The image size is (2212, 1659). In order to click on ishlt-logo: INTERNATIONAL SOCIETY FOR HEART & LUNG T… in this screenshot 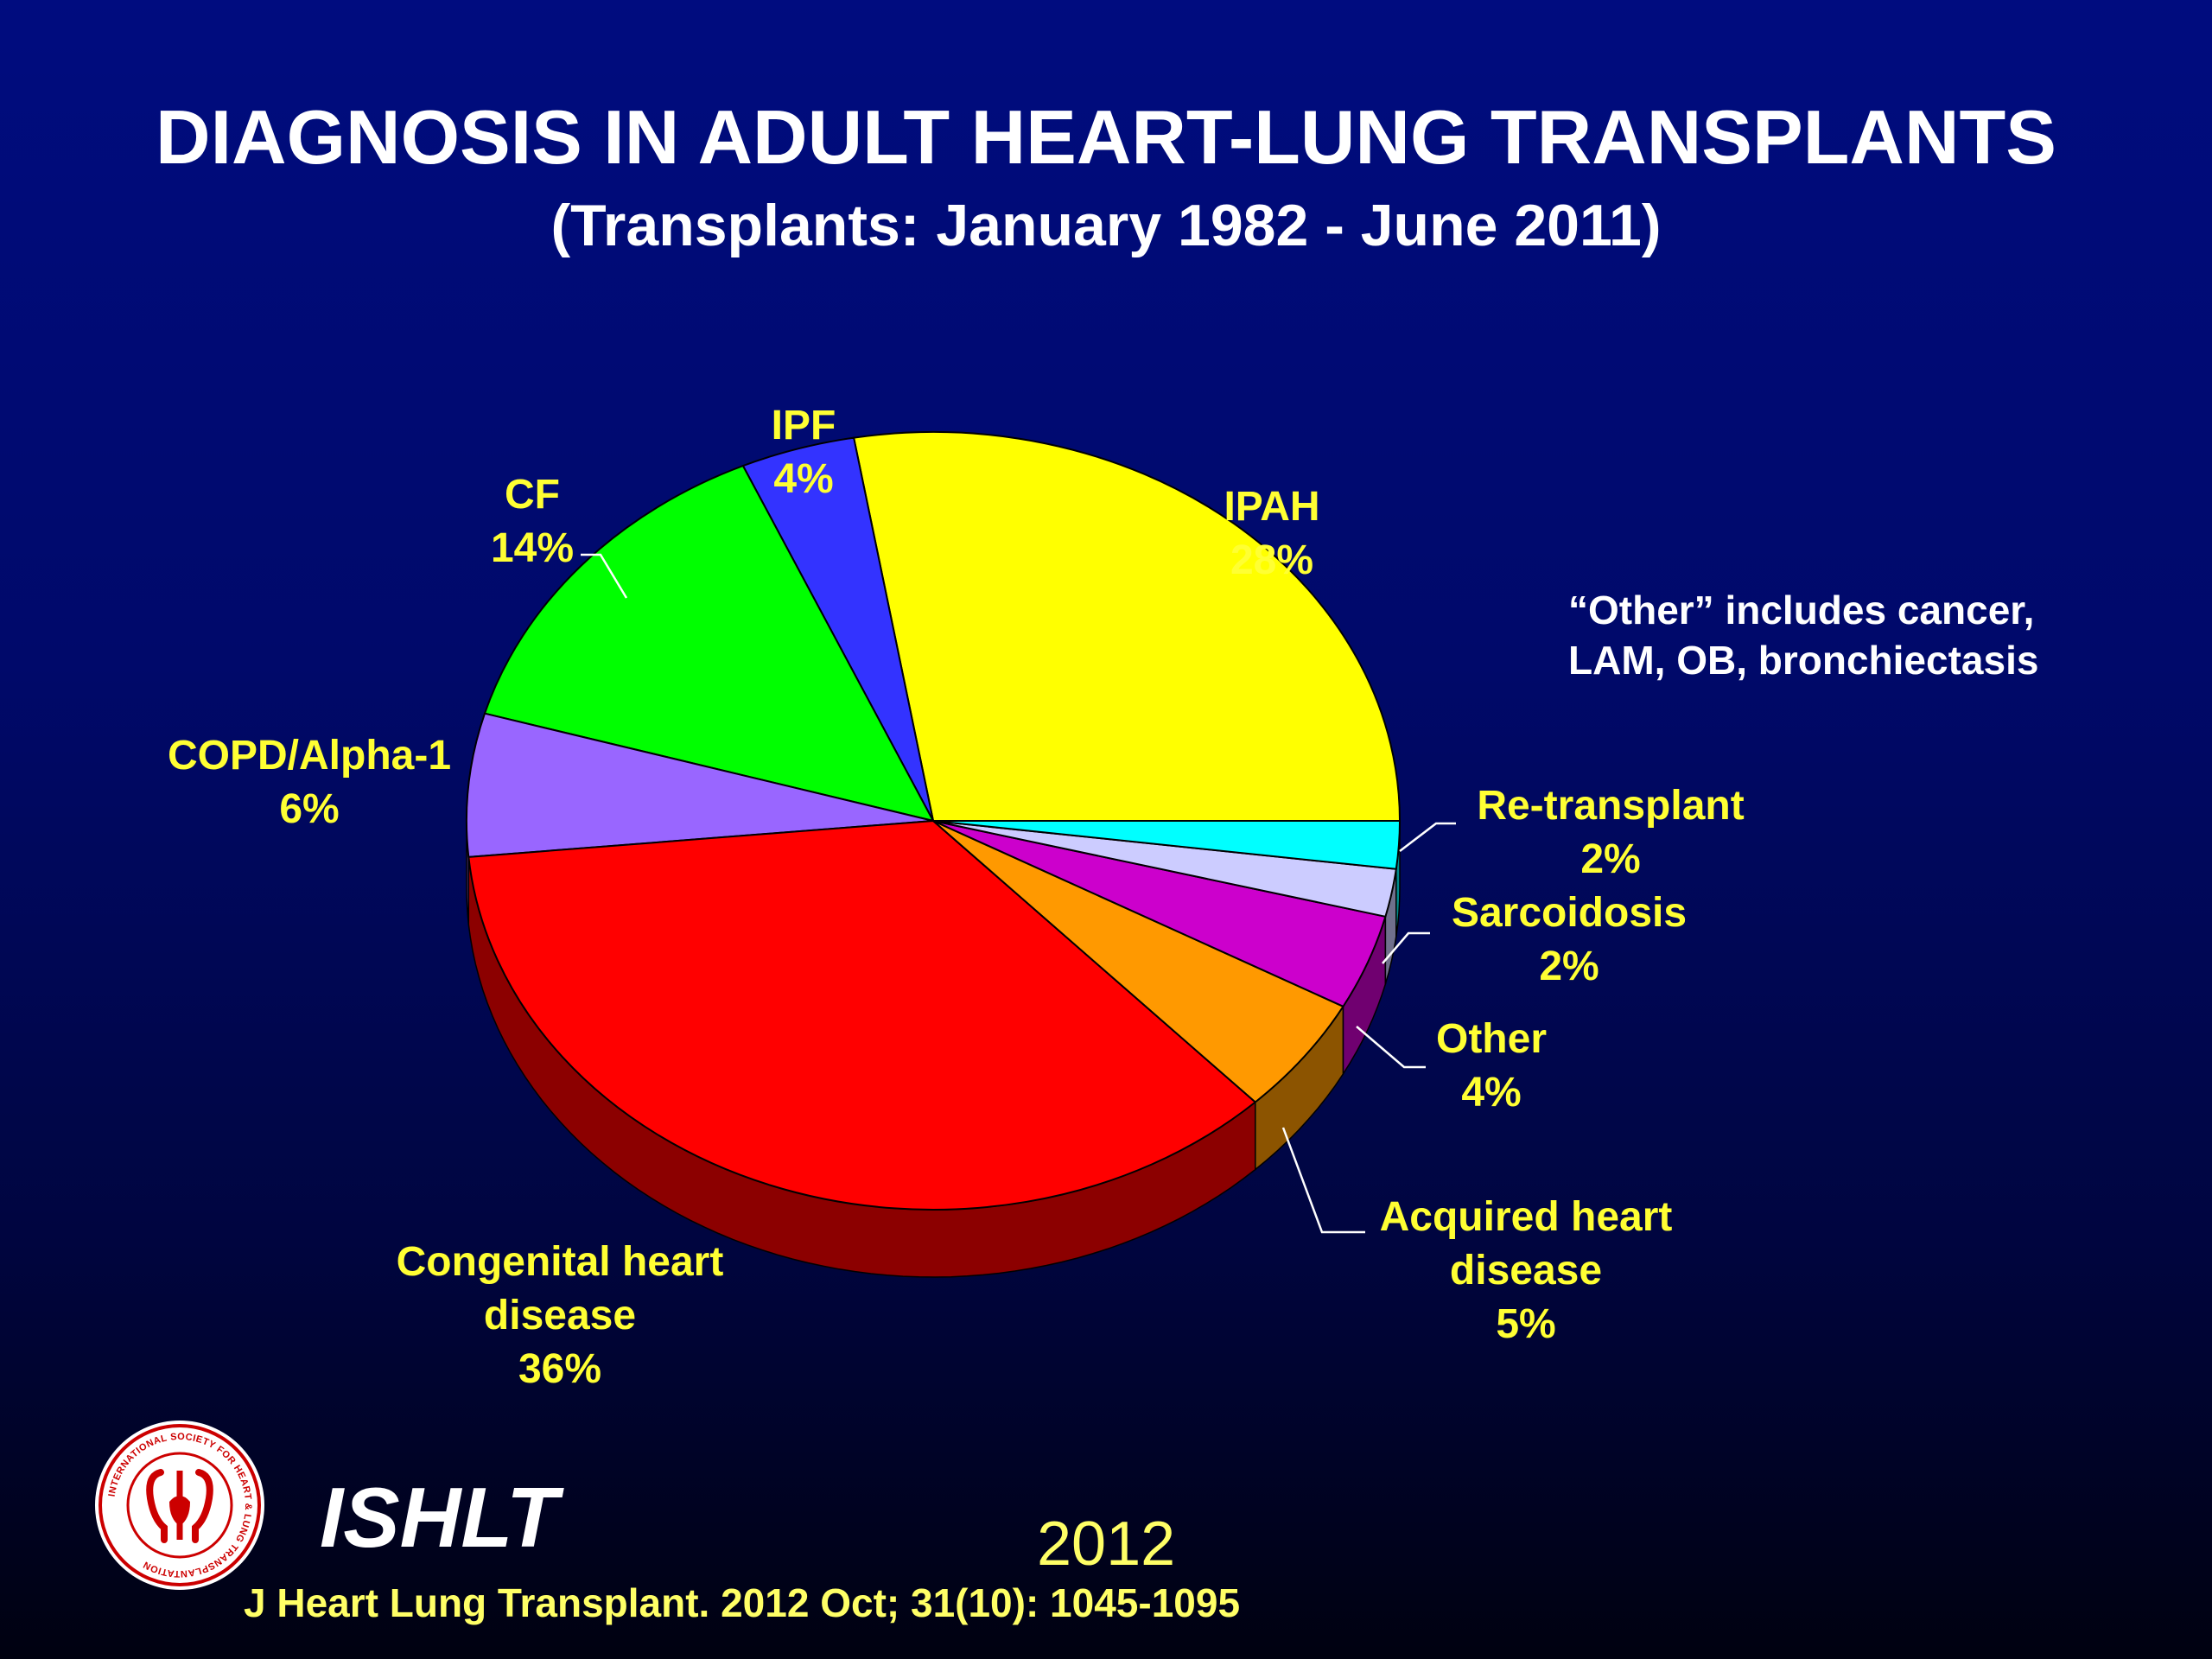, I will do `click(179, 1505)`.